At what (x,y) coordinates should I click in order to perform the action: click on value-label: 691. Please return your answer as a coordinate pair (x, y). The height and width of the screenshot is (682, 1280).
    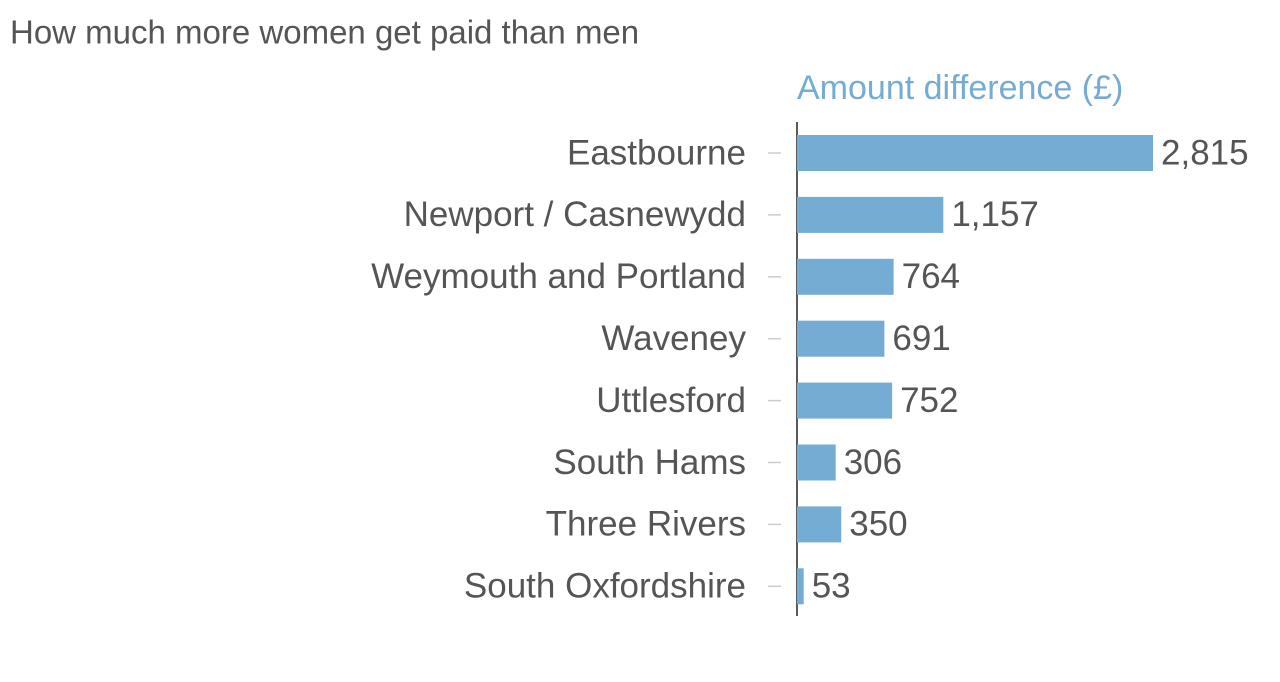
    Looking at the image, I should click on (921, 338).